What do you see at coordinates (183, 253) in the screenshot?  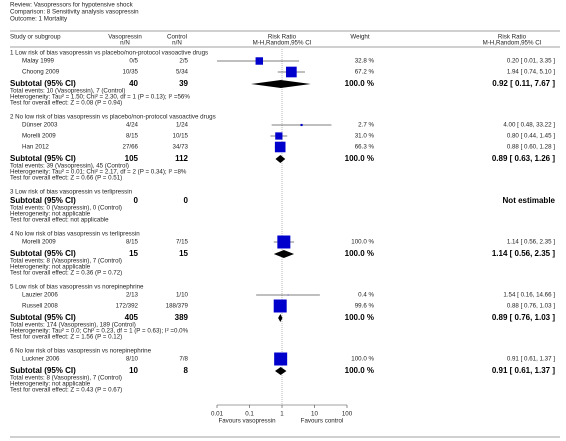 I see `ctrl-total: 15` at bounding box center [183, 253].